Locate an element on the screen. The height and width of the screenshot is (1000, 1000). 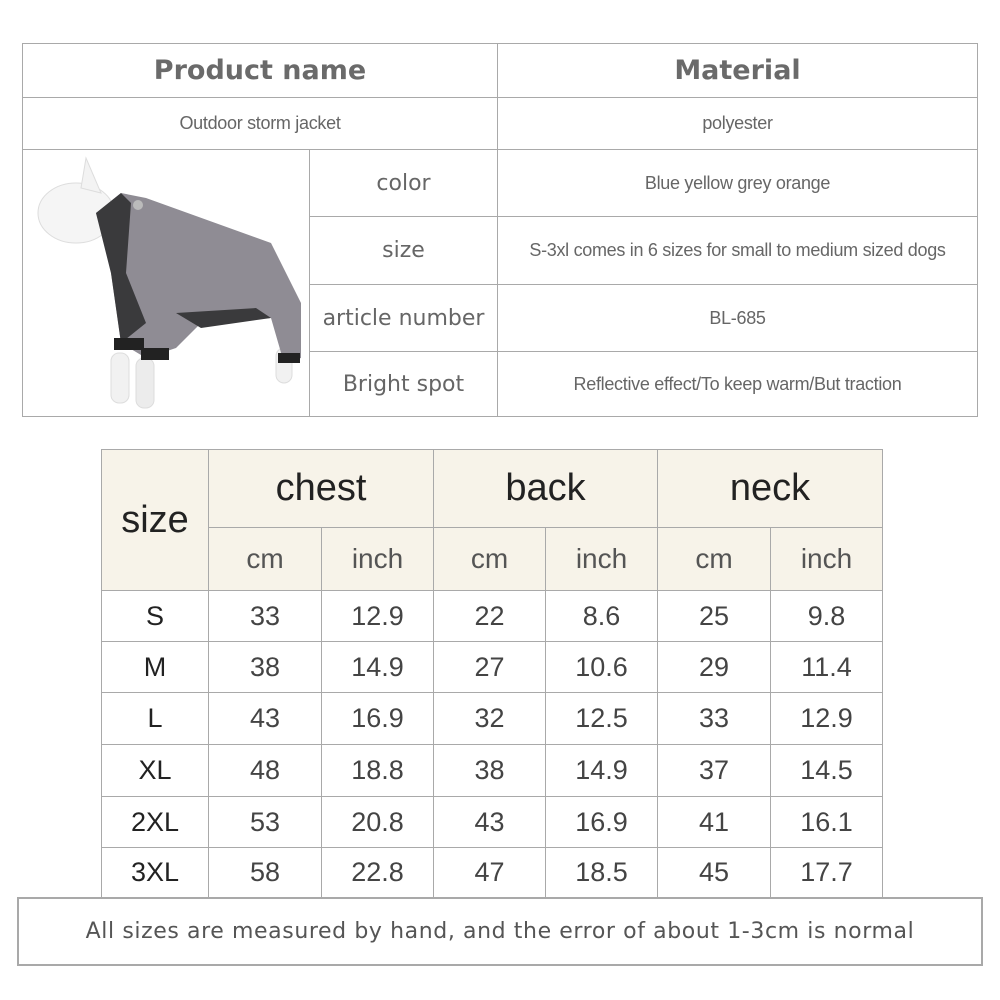
measurement-cell: 53 is located at coordinates (265, 822).